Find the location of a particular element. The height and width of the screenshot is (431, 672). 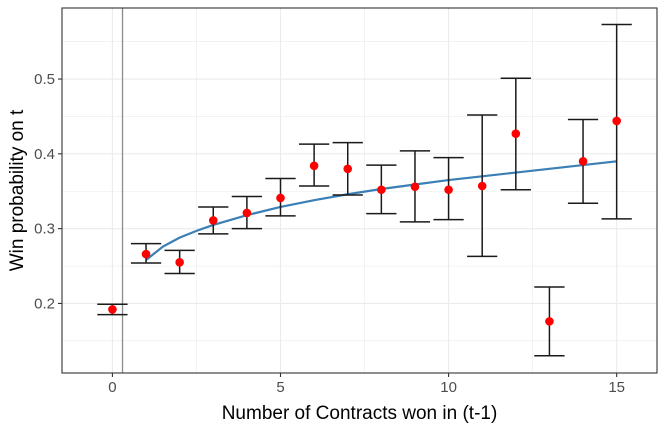

x-axis-tick-label: 10 is located at coordinates (448, 387).